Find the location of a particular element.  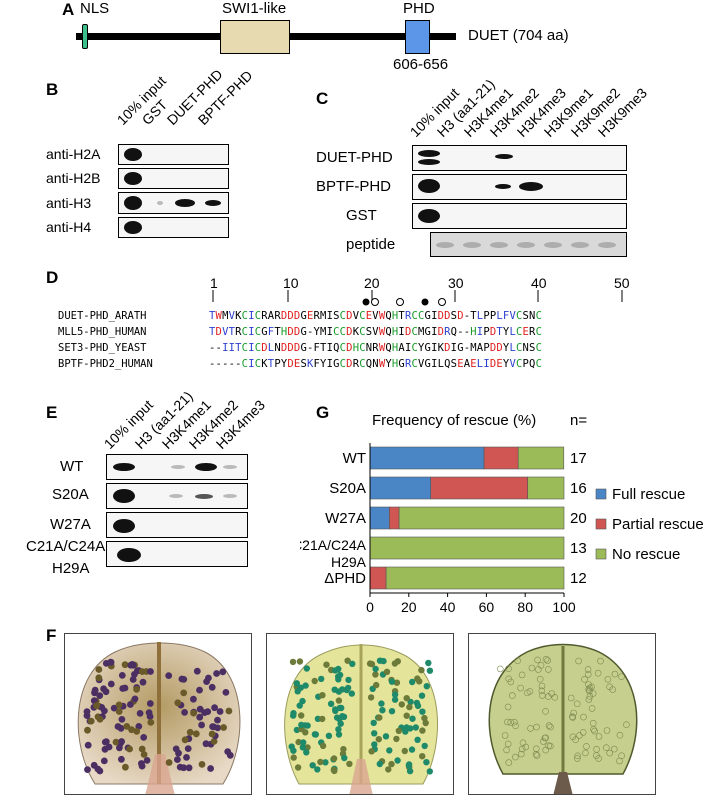

c-row-label: BPTF-PHD is located at coordinates (353, 186).